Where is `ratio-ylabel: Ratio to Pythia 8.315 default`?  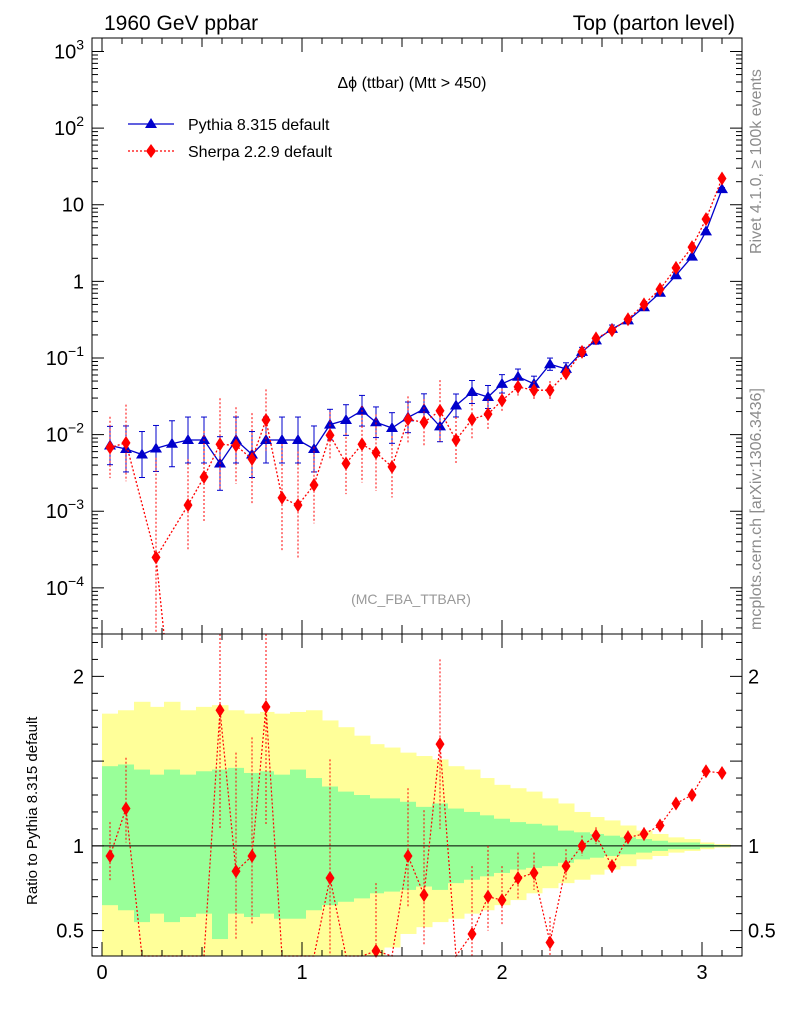 ratio-ylabel: Ratio to Pythia 8.315 default is located at coordinates (32, 810).